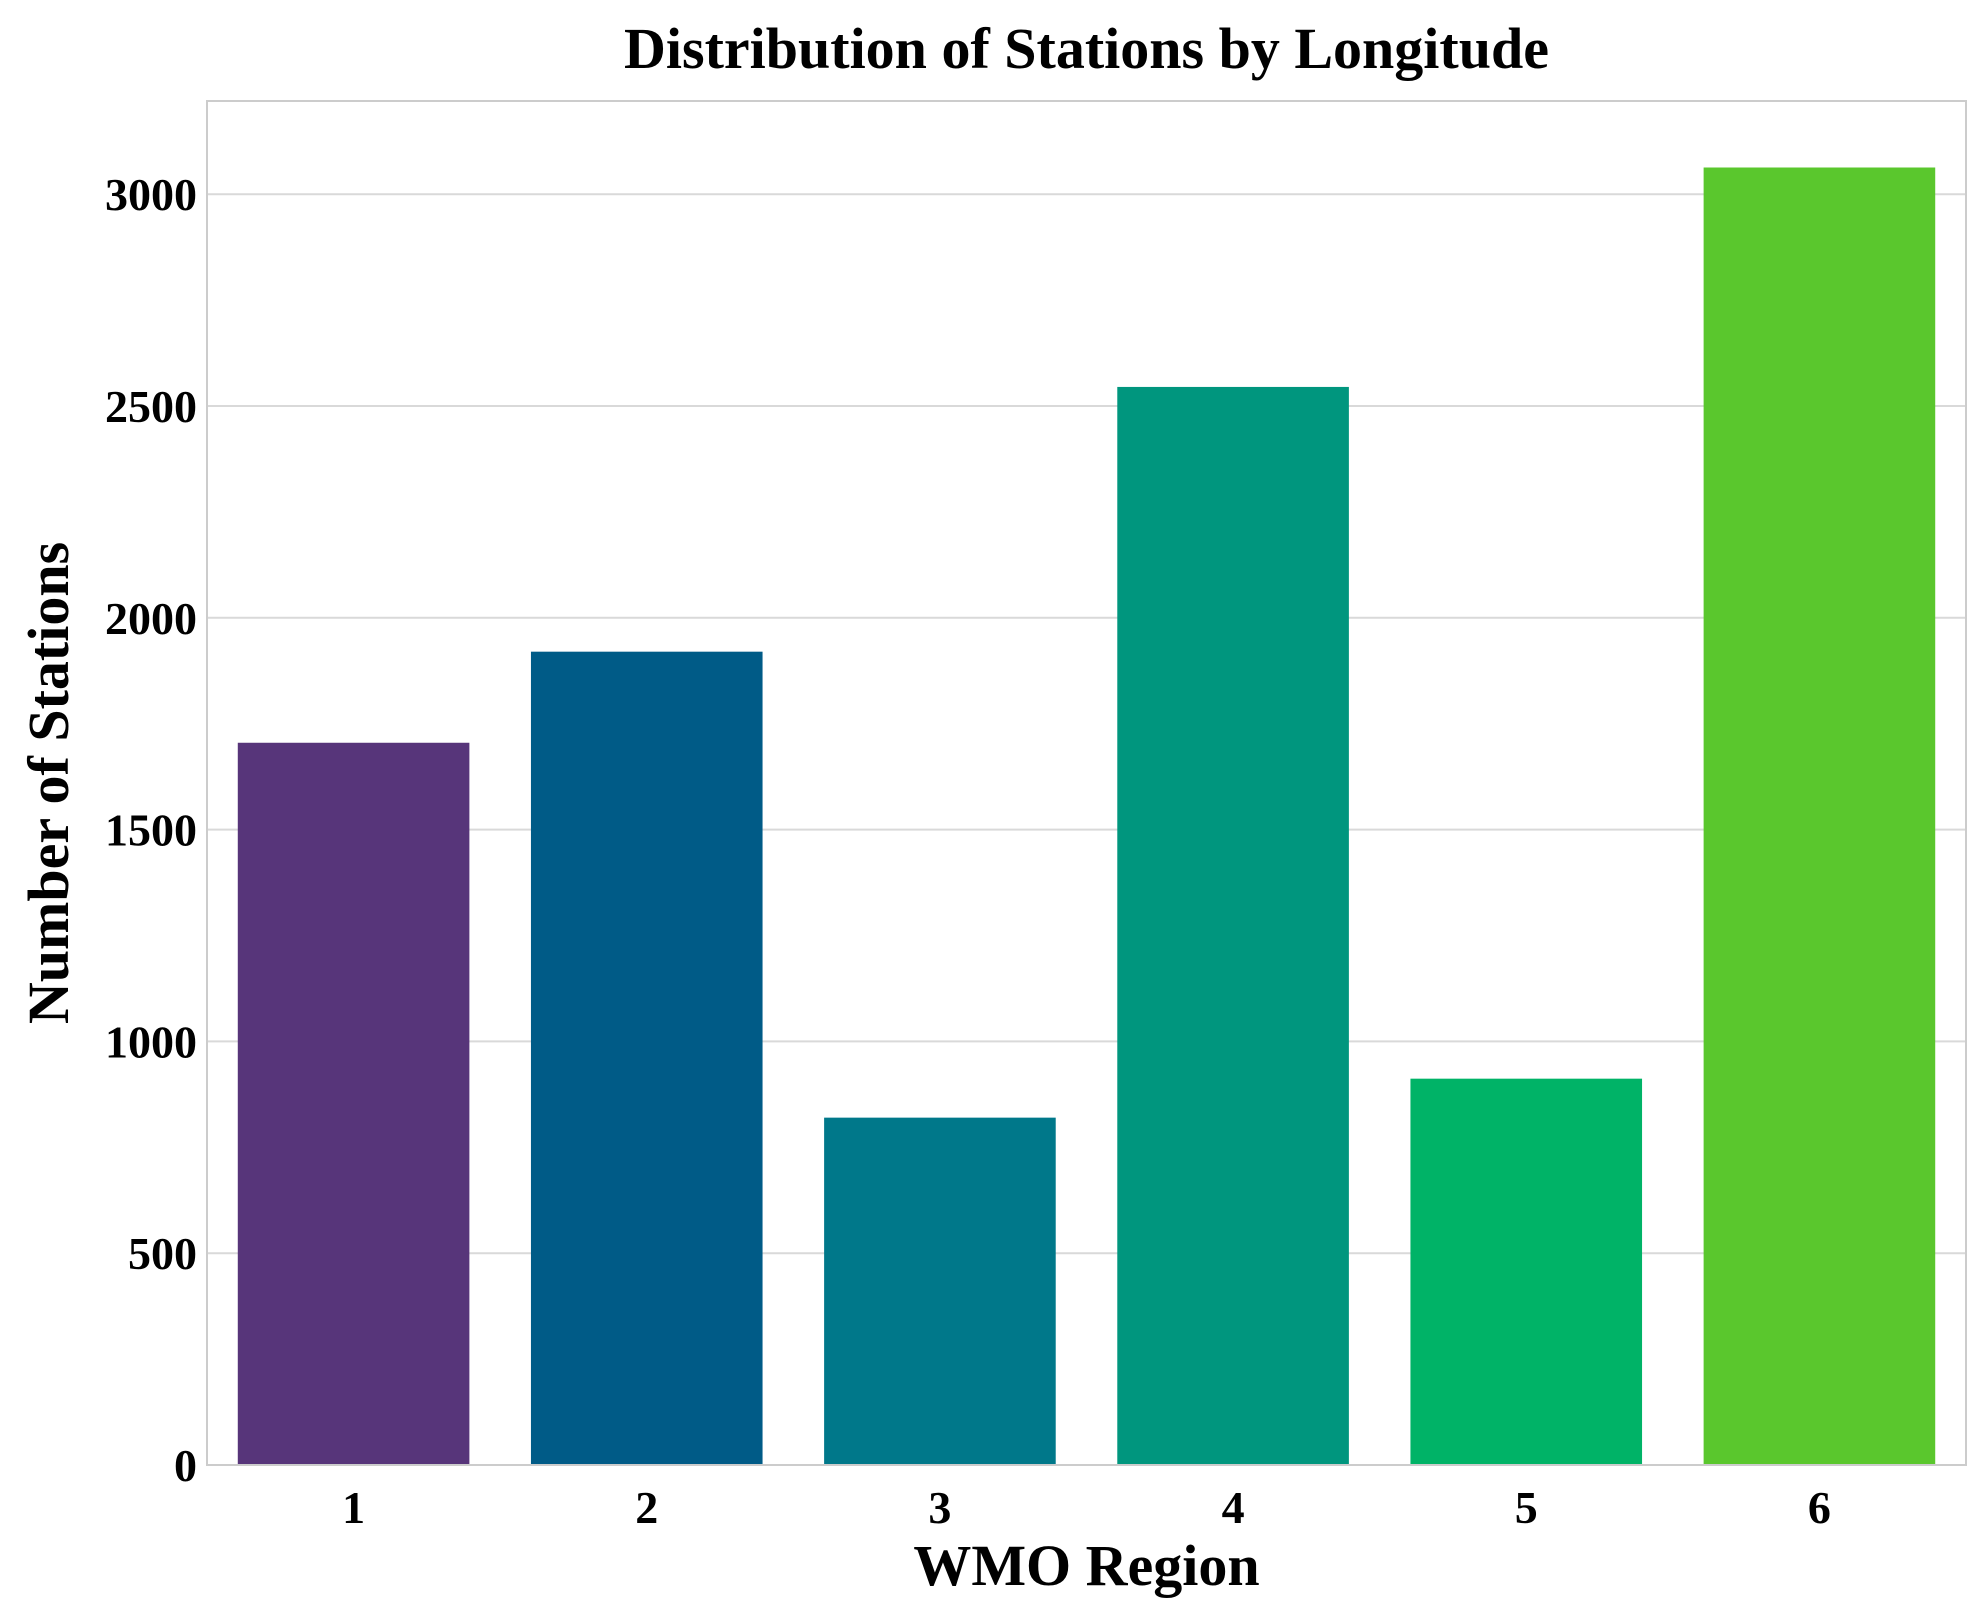  I want to click on x-tick-label: 6, so click(1819, 1507).